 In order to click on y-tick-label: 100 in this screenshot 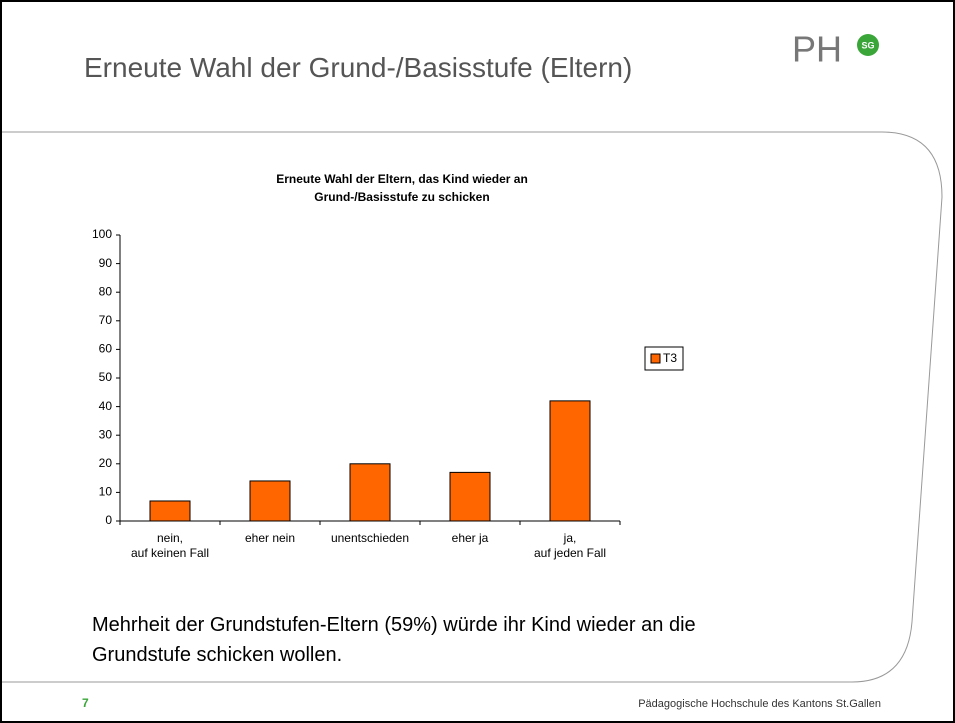, I will do `click(102, 234)`.